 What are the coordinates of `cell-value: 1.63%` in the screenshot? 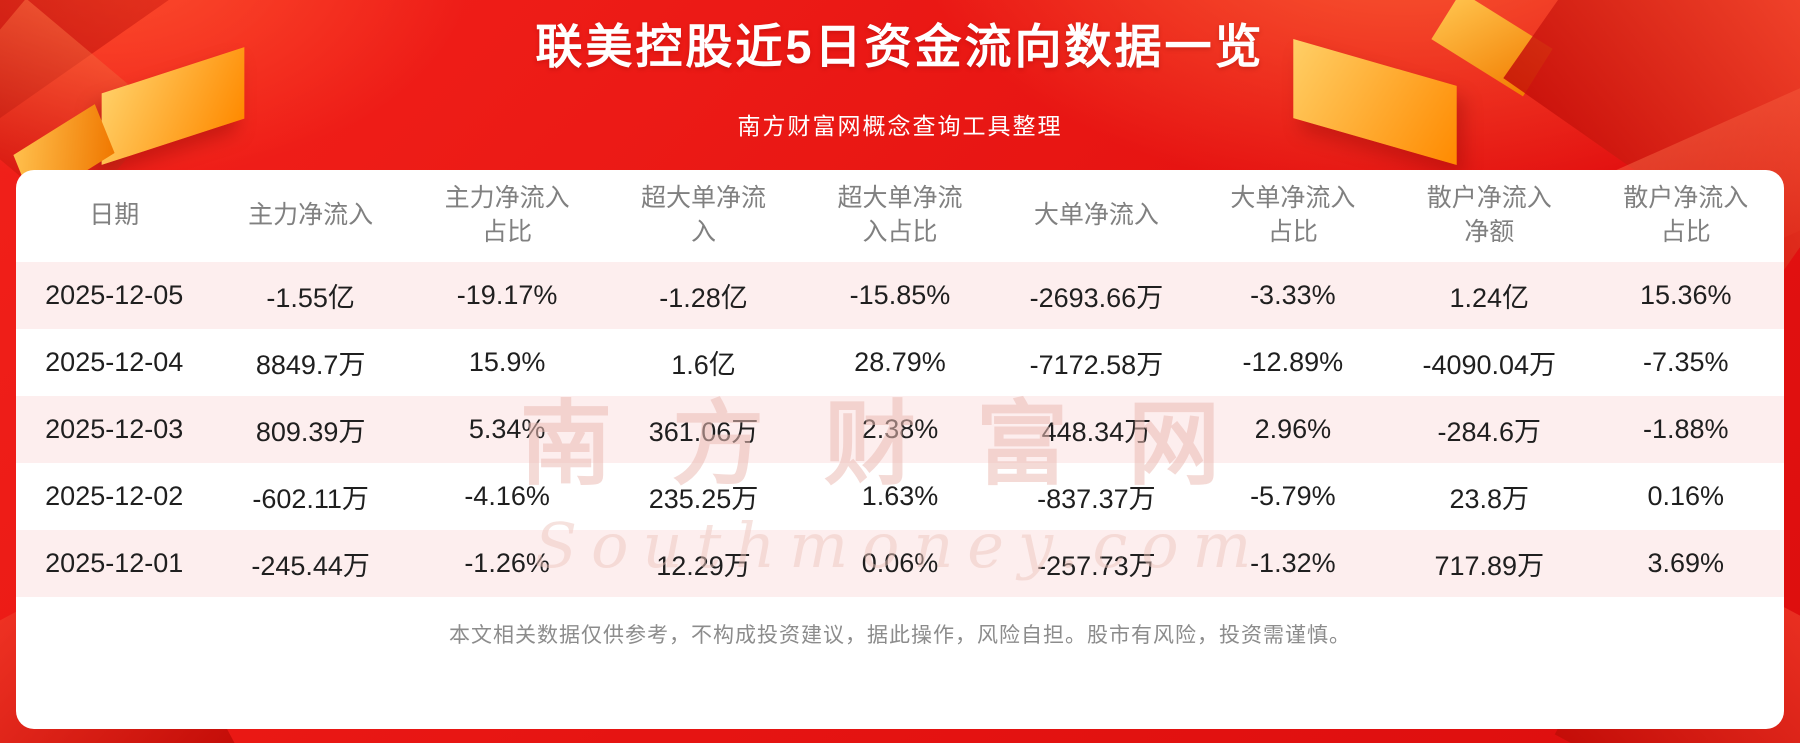 It's located at (900, 496).